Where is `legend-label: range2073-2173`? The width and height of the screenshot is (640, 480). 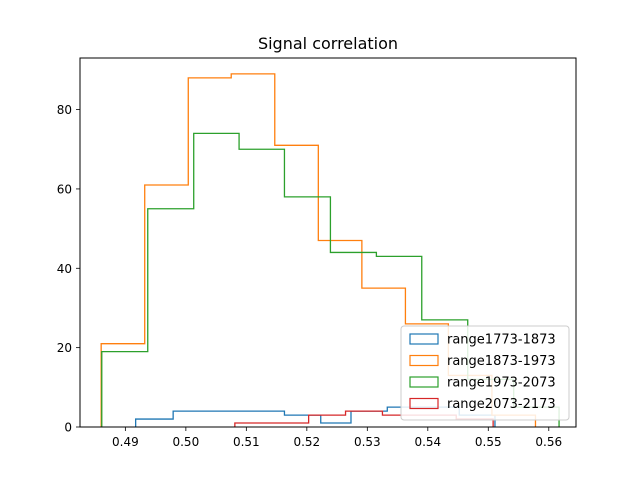
legend-label: range2073-2173 is located at coordinates (501, 404).